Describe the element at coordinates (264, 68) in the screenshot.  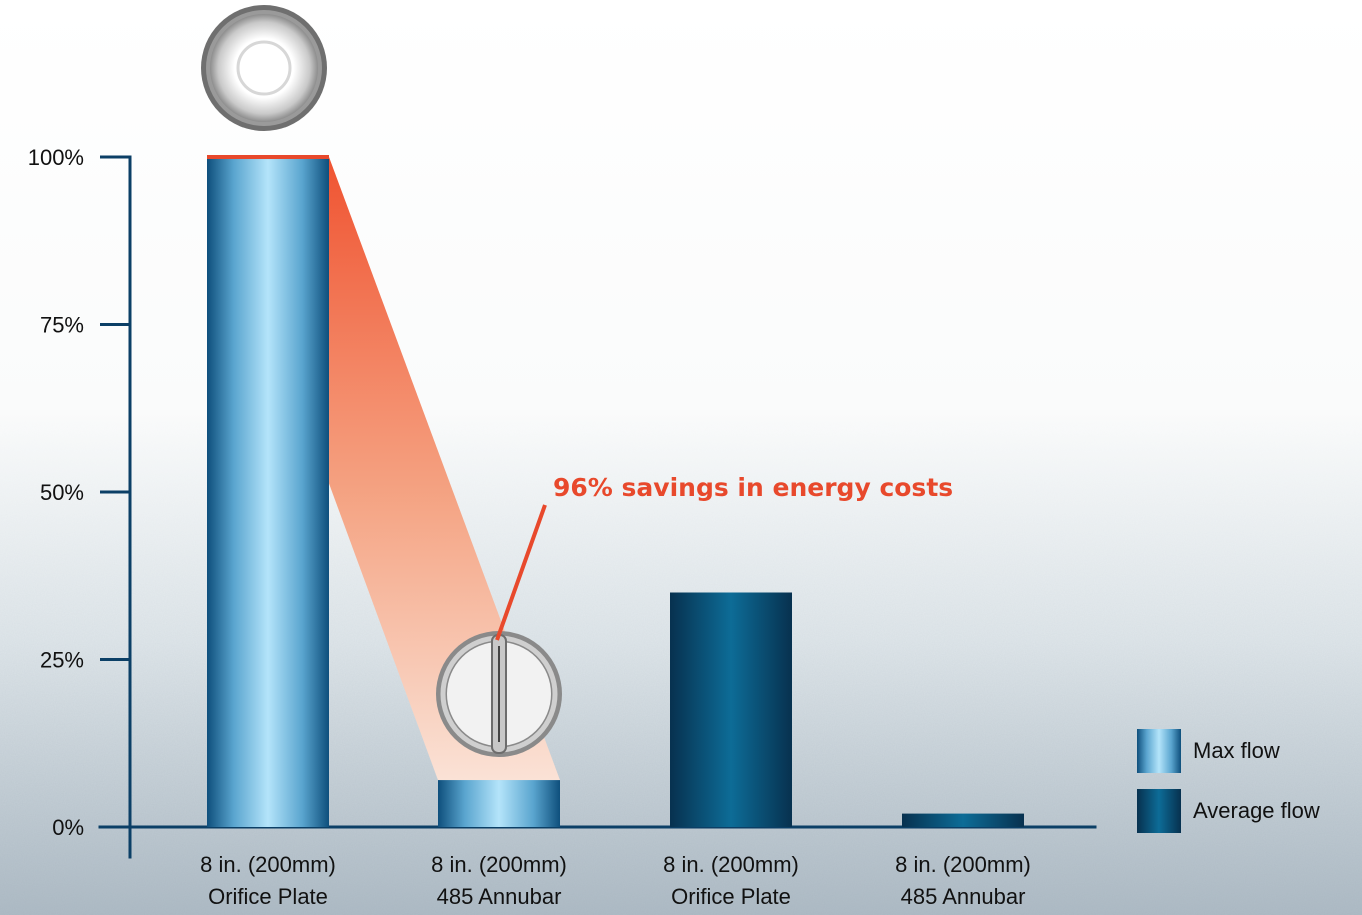
I see `orifice-plate-icon` at that location.